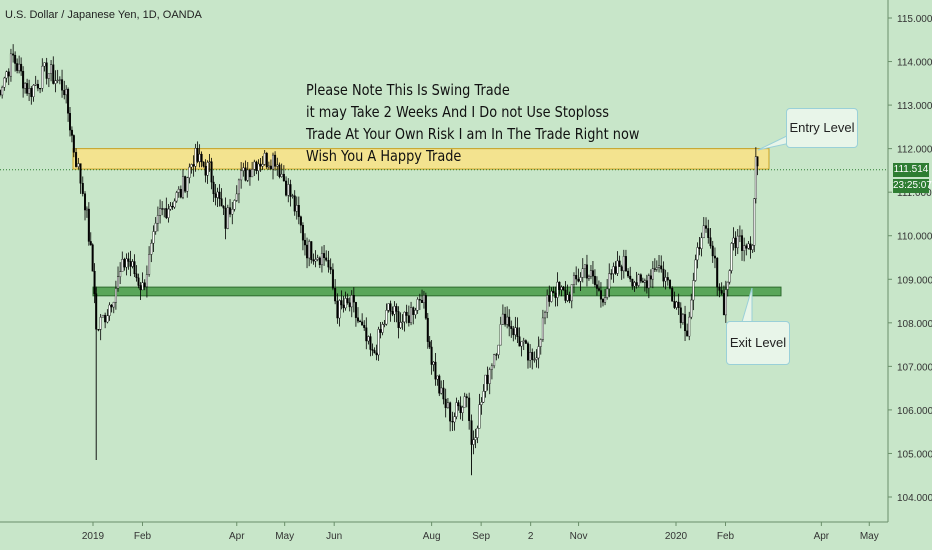 This screenshot has height=550, width=932. I want to click on y-tick-label: 114.000, so click(914, 63).